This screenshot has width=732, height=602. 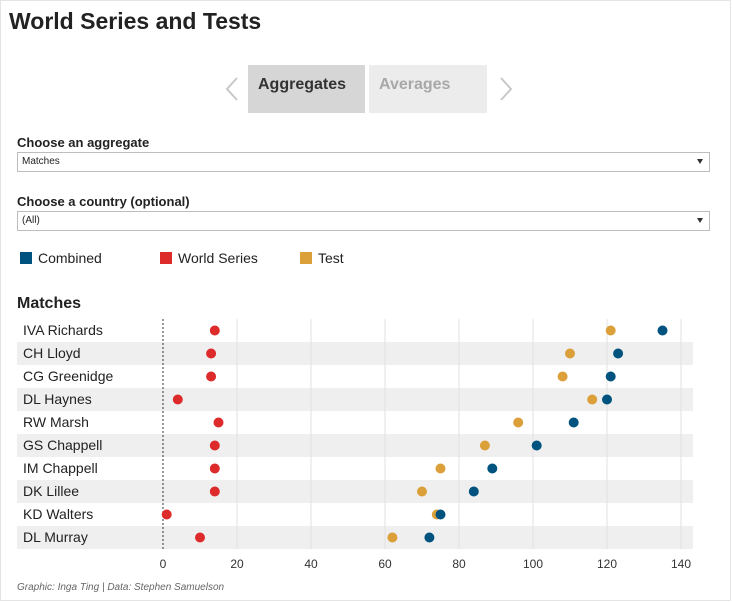 I want to click on x-tick-label: 0, so click(x=163, y=564).